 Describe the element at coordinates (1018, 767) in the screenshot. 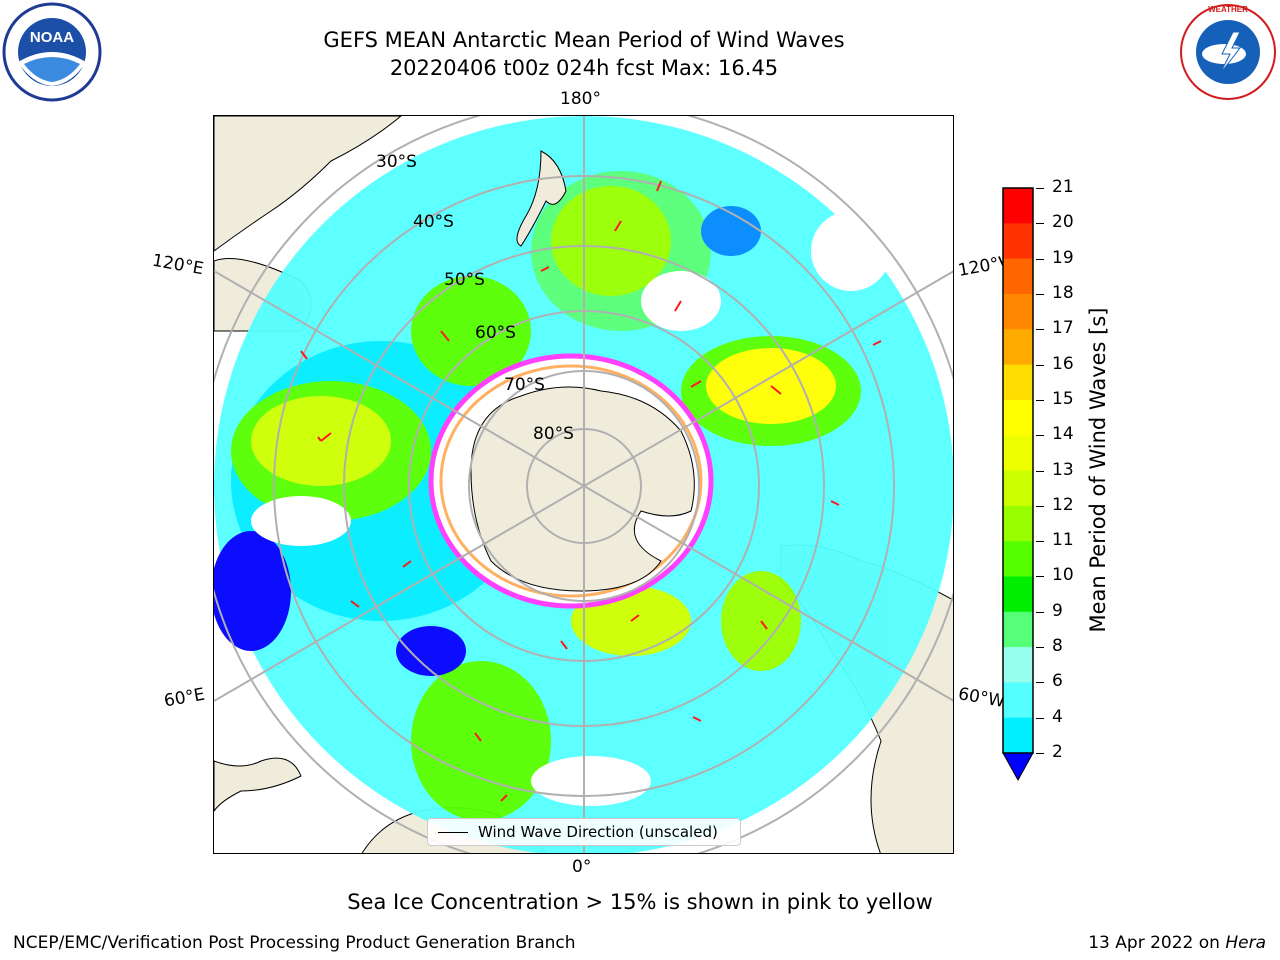

I see `colorbar-extend-triangle` at that location.